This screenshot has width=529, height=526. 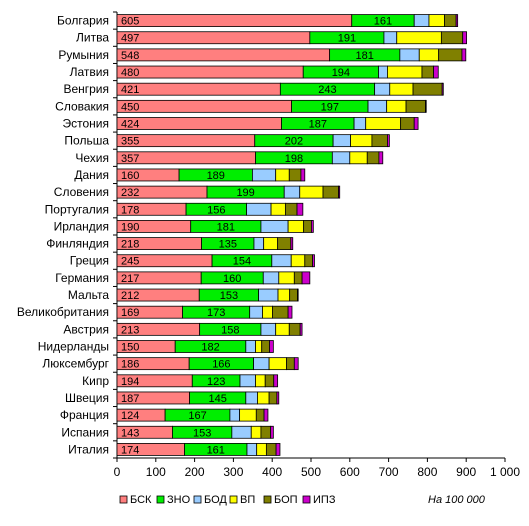 I want to click on data-label: 173, so click(x=216, y=313).